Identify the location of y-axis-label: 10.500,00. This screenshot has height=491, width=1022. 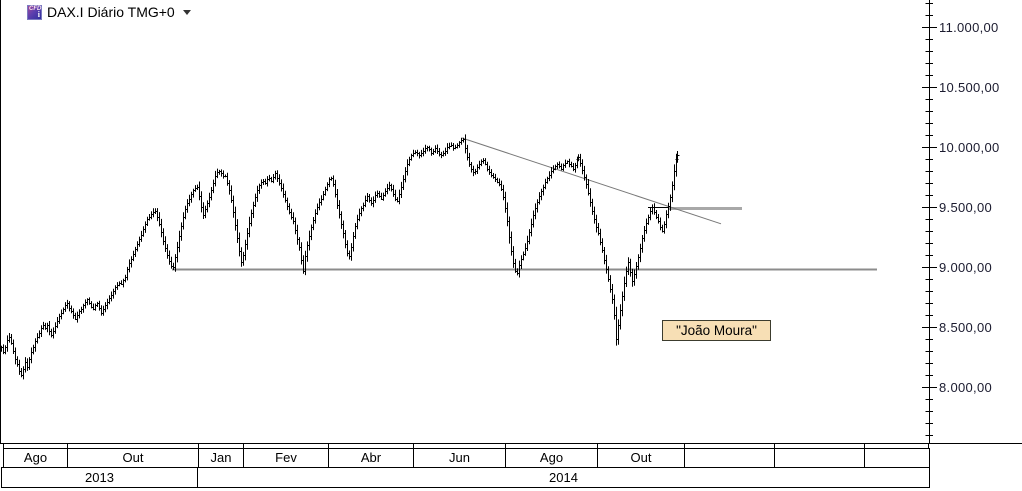
(969, 87).